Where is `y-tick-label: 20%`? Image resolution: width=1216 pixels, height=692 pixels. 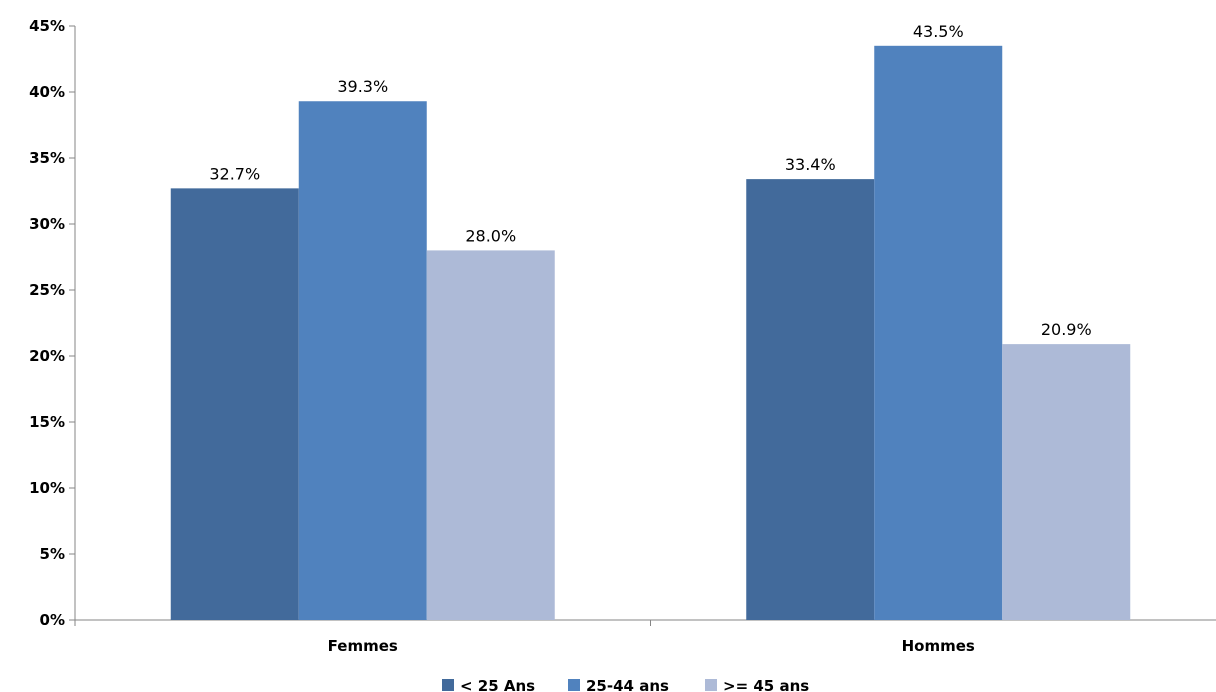 y-tick-label: 20% is located at coordinates (47, 356).